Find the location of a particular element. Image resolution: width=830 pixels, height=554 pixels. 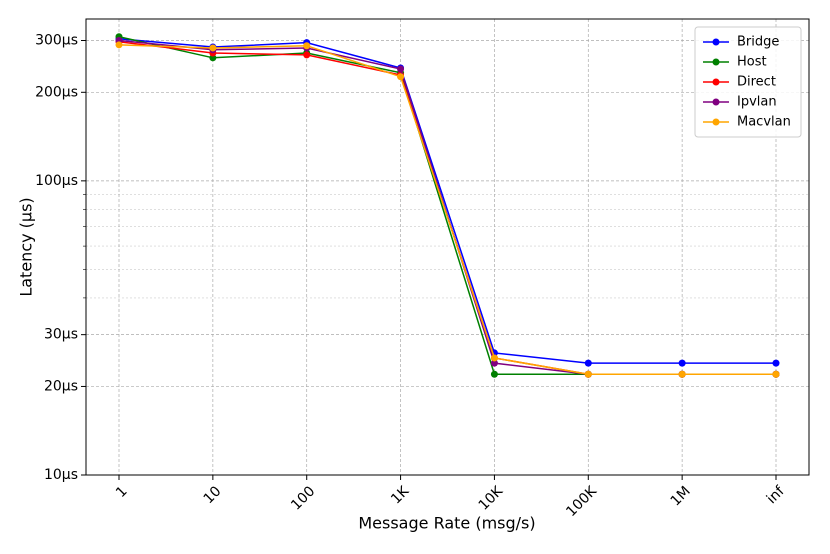

x-tick-label: inf is located at coordinates (776, 495).